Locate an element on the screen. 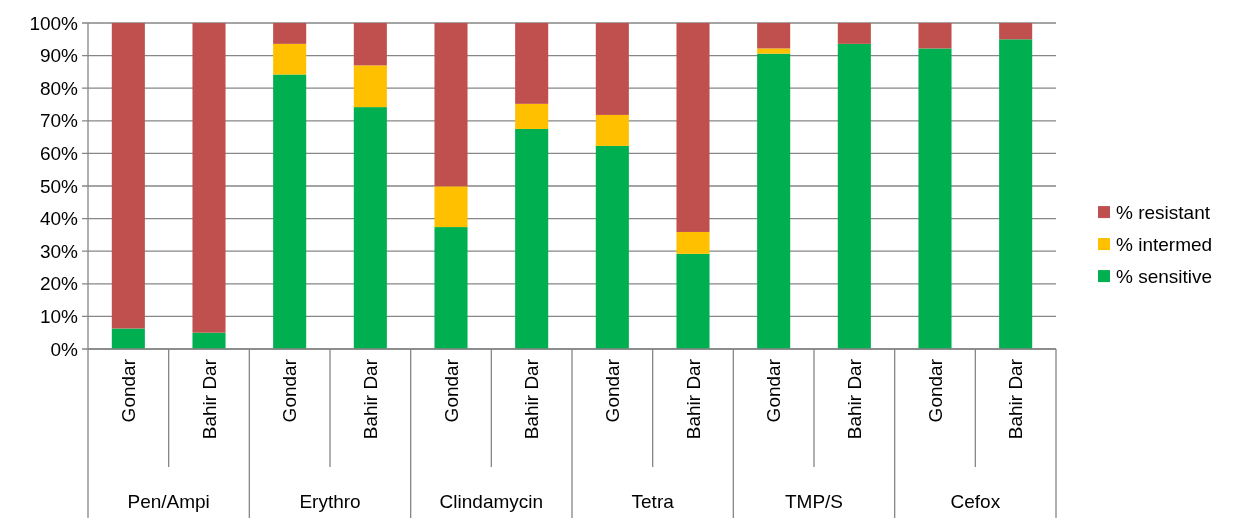  y-tick-label: 40% is located at coordinates (59, 219).